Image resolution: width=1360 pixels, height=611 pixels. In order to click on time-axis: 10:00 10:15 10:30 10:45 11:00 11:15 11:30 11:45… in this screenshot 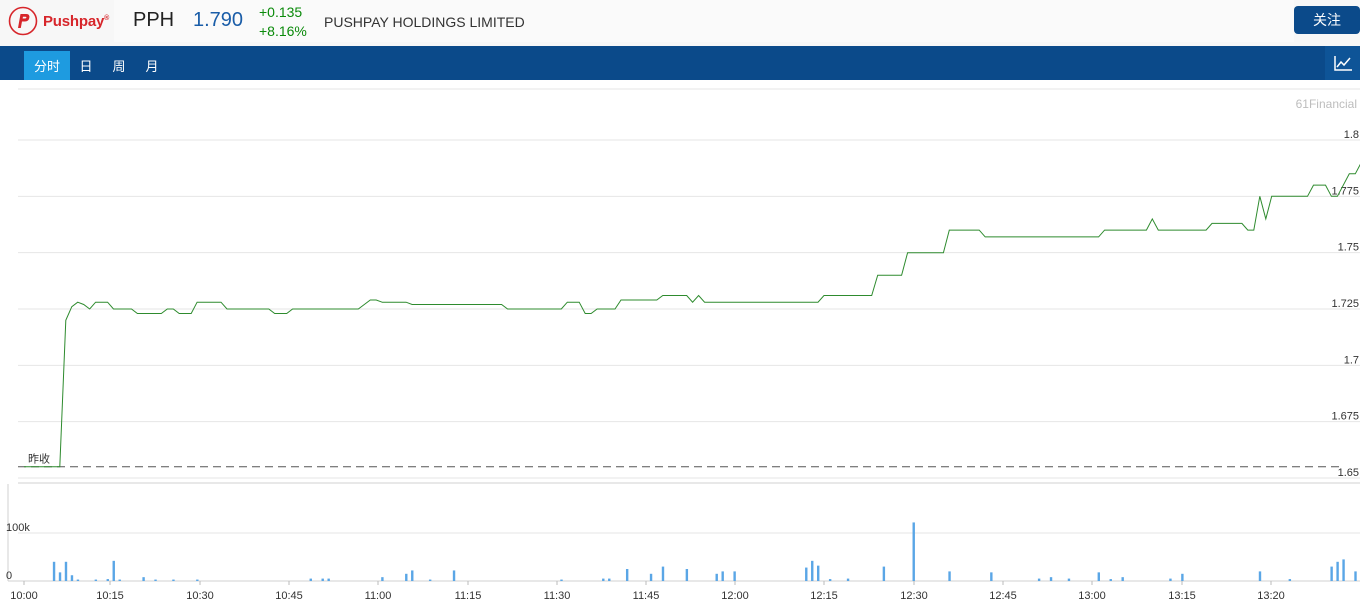, I will do `click(647, 591)`.